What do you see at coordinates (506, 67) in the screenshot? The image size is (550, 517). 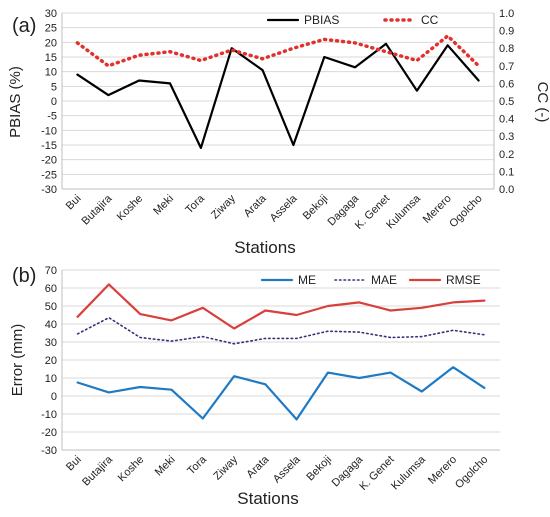 I see `y2-tick-label: 0.7` at bounding box center [506, 67].